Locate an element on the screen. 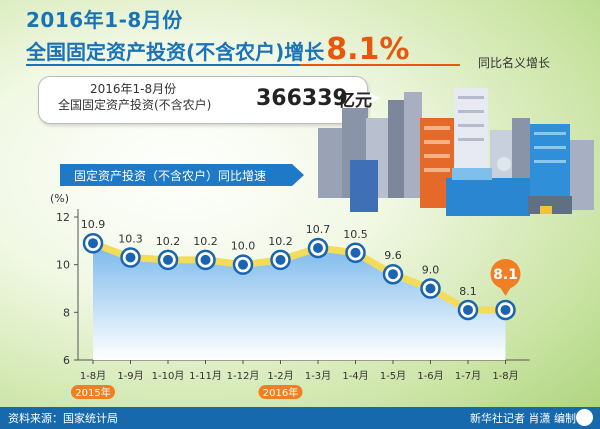  chart-title: 固定资产投资（不含农户）同比增速 is located at coordinates (170, 176).